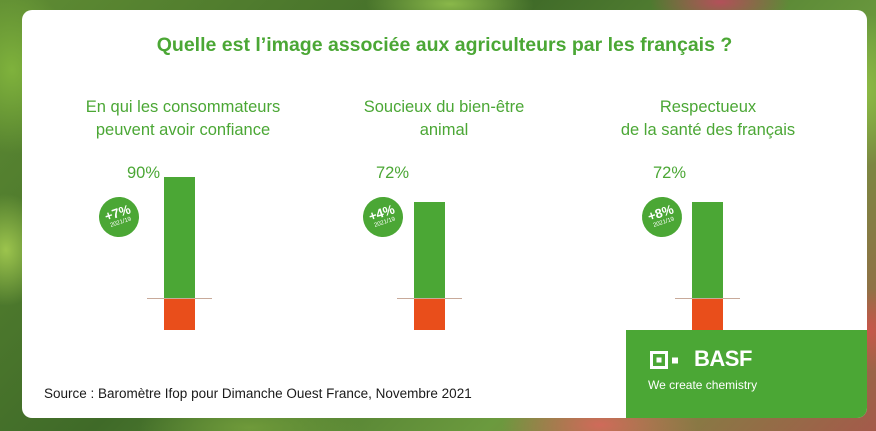  I want to click on panel-1-title-line-1: En qui les consommateurs, so click(183, 107).